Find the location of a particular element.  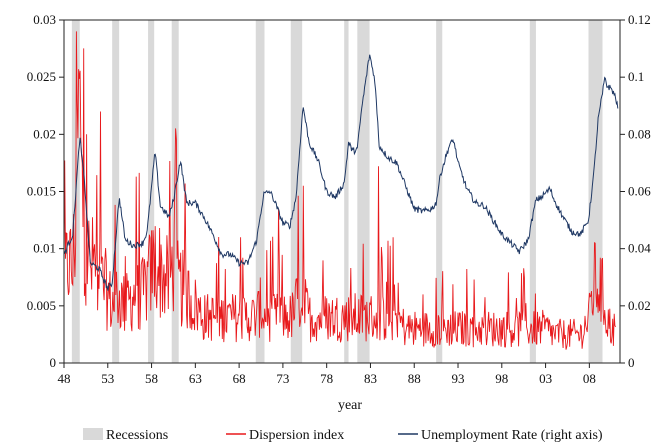

y-right-tick-label-5: 0.1 is located at coordinates (636, 76).